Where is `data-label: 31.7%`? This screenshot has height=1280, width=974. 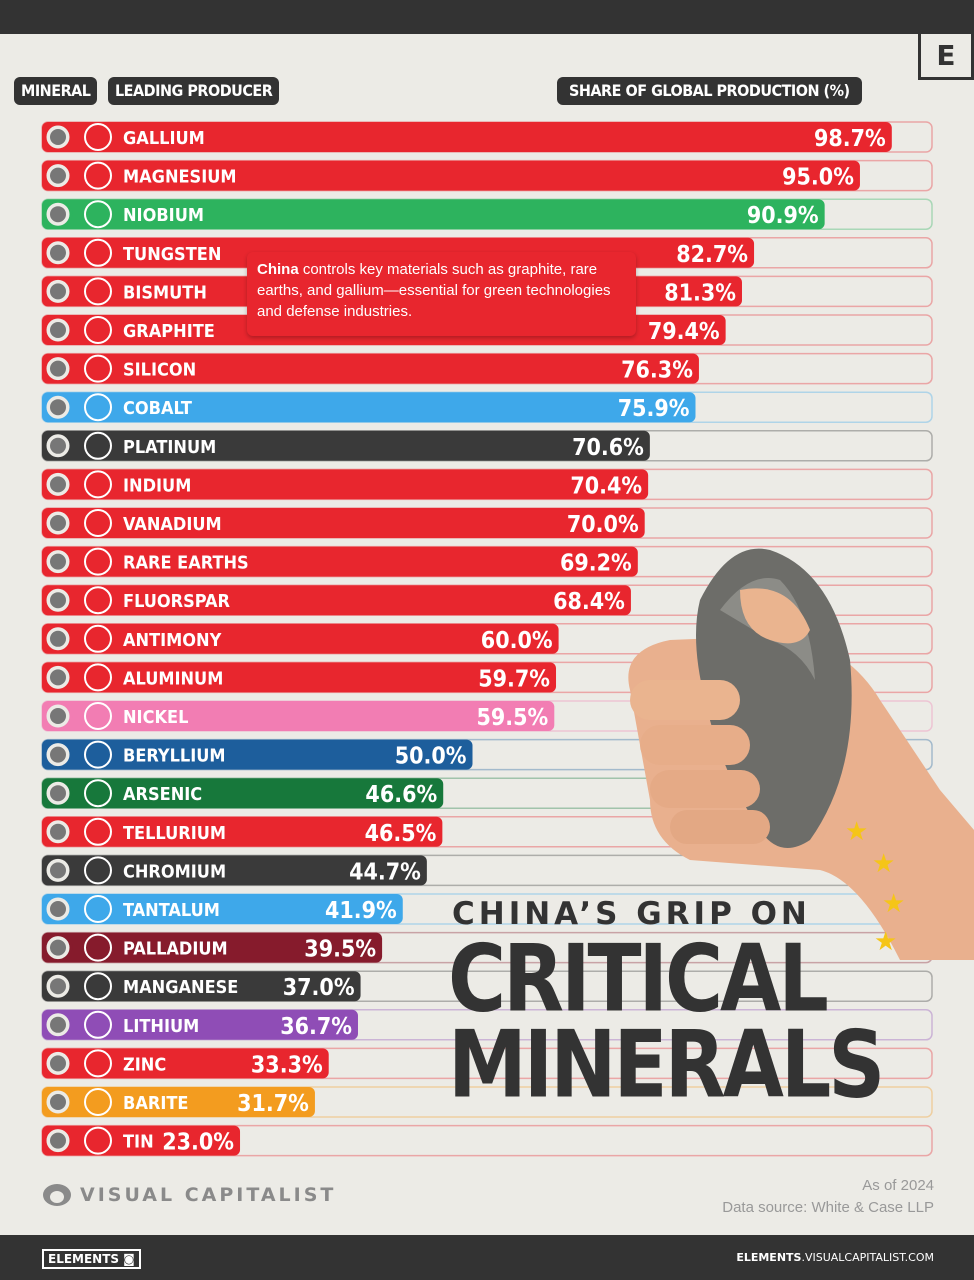
data-label: 31.7% is located at coordinates (273, 1104).